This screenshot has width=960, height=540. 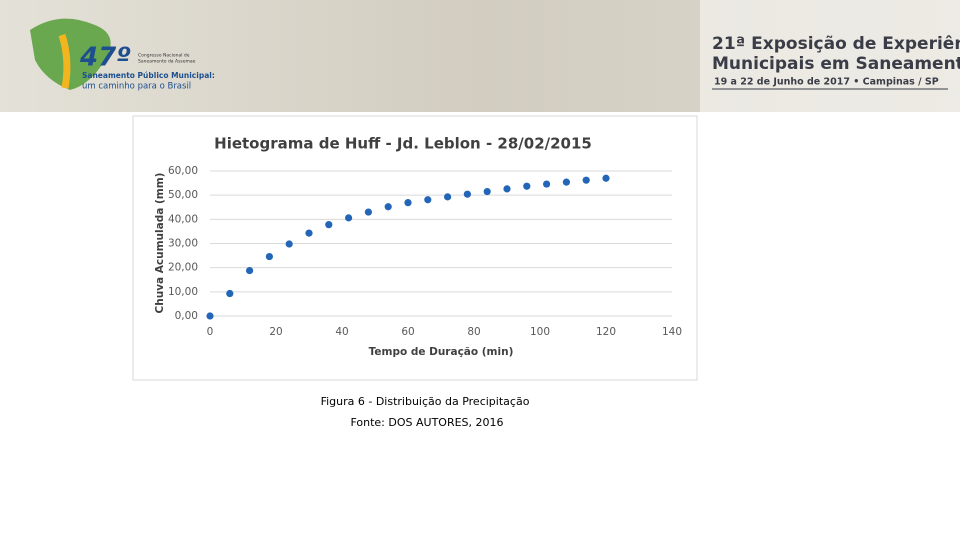 What do you see at coordinates (183, 268) in the screenshot?
I see `y-tick-label: 20,00` at bounding box center [183, 268].